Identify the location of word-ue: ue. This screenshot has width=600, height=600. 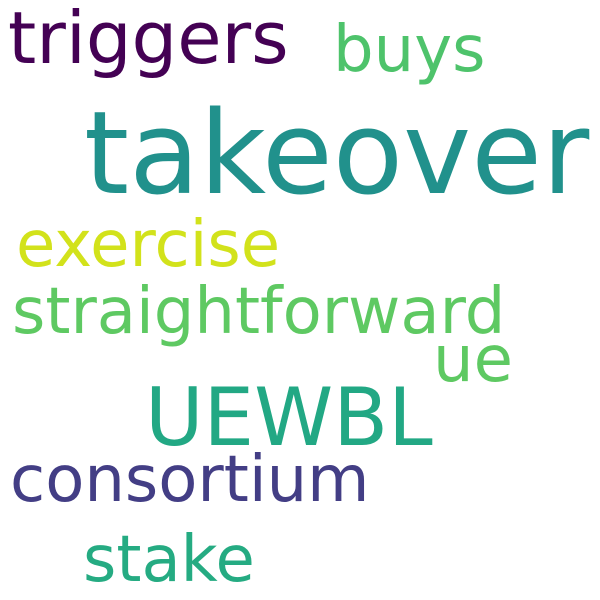
(473, 360).